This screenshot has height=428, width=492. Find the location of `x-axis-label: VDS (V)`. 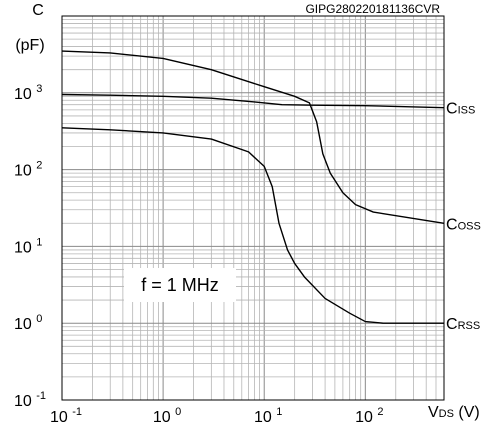

x-axis-label: VDS (V) is located at coordinates (454, 412).